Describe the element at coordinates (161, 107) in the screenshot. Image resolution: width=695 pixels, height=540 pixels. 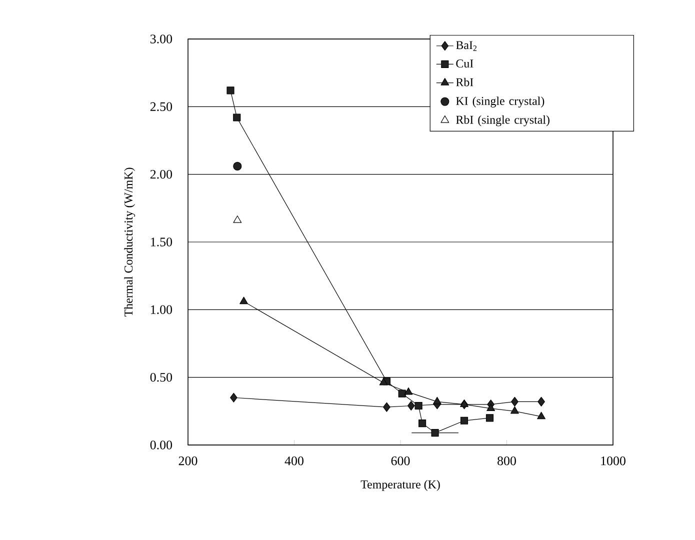
I see `y-tick-label: 2.50` at that location.